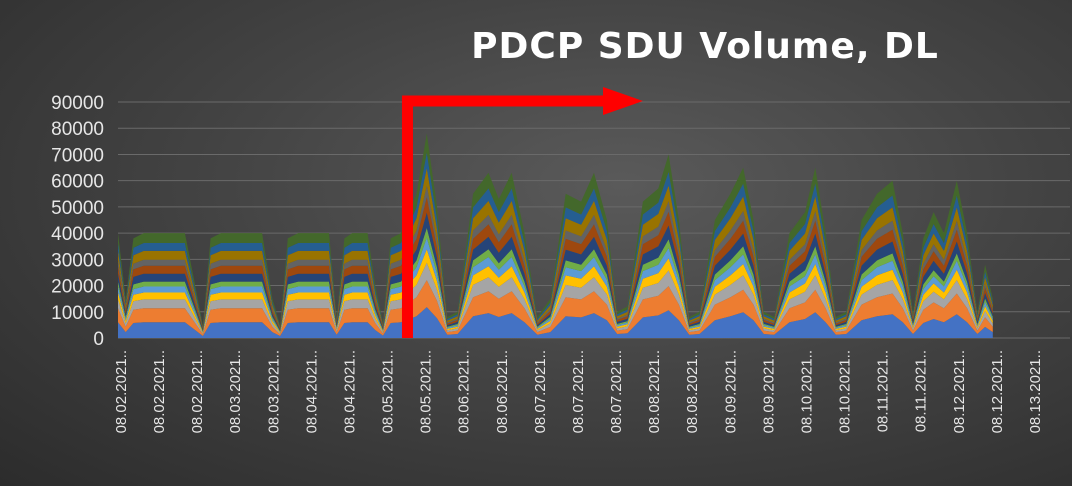 The width and height of the screenshot is (1072, 486). What do you see at coordinates (77, 260) in the screenshot?
I see `y-tick-label: 30000` at bounding box center [77, 260].